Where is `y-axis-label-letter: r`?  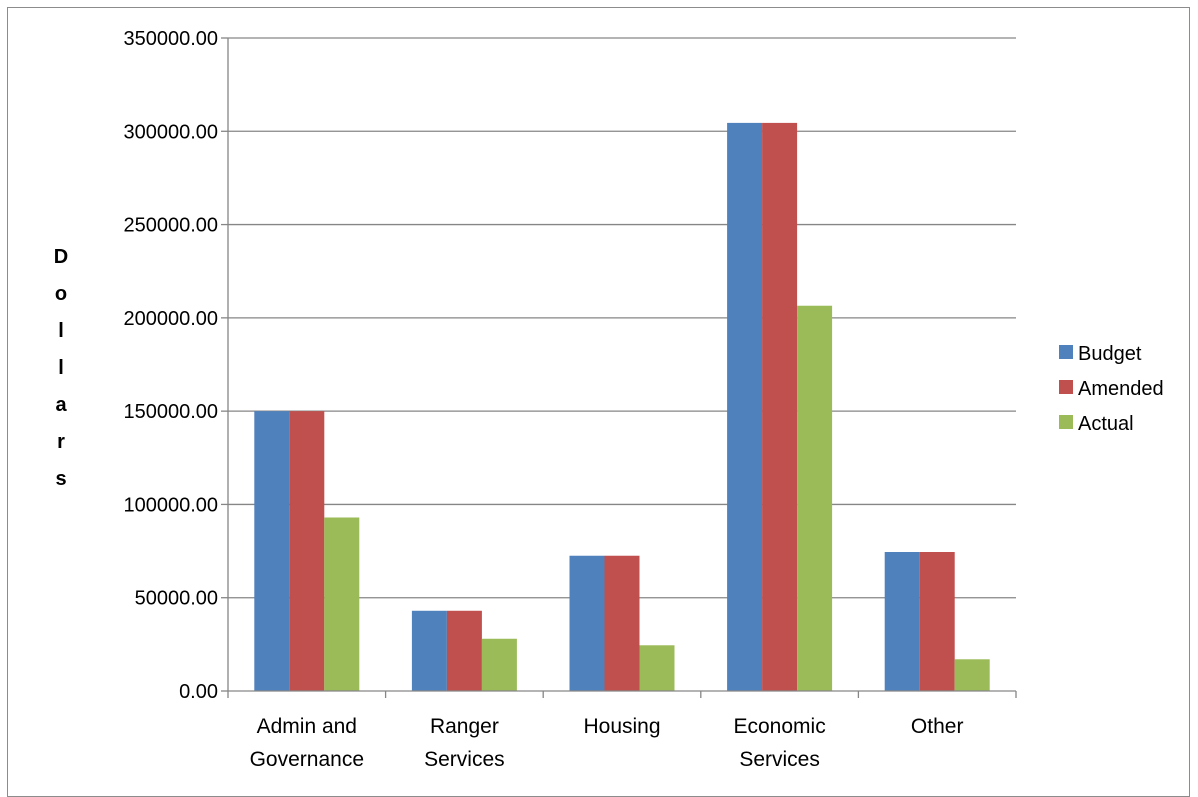
y-axis-label-letter: r is located at coordinates (61, 442).